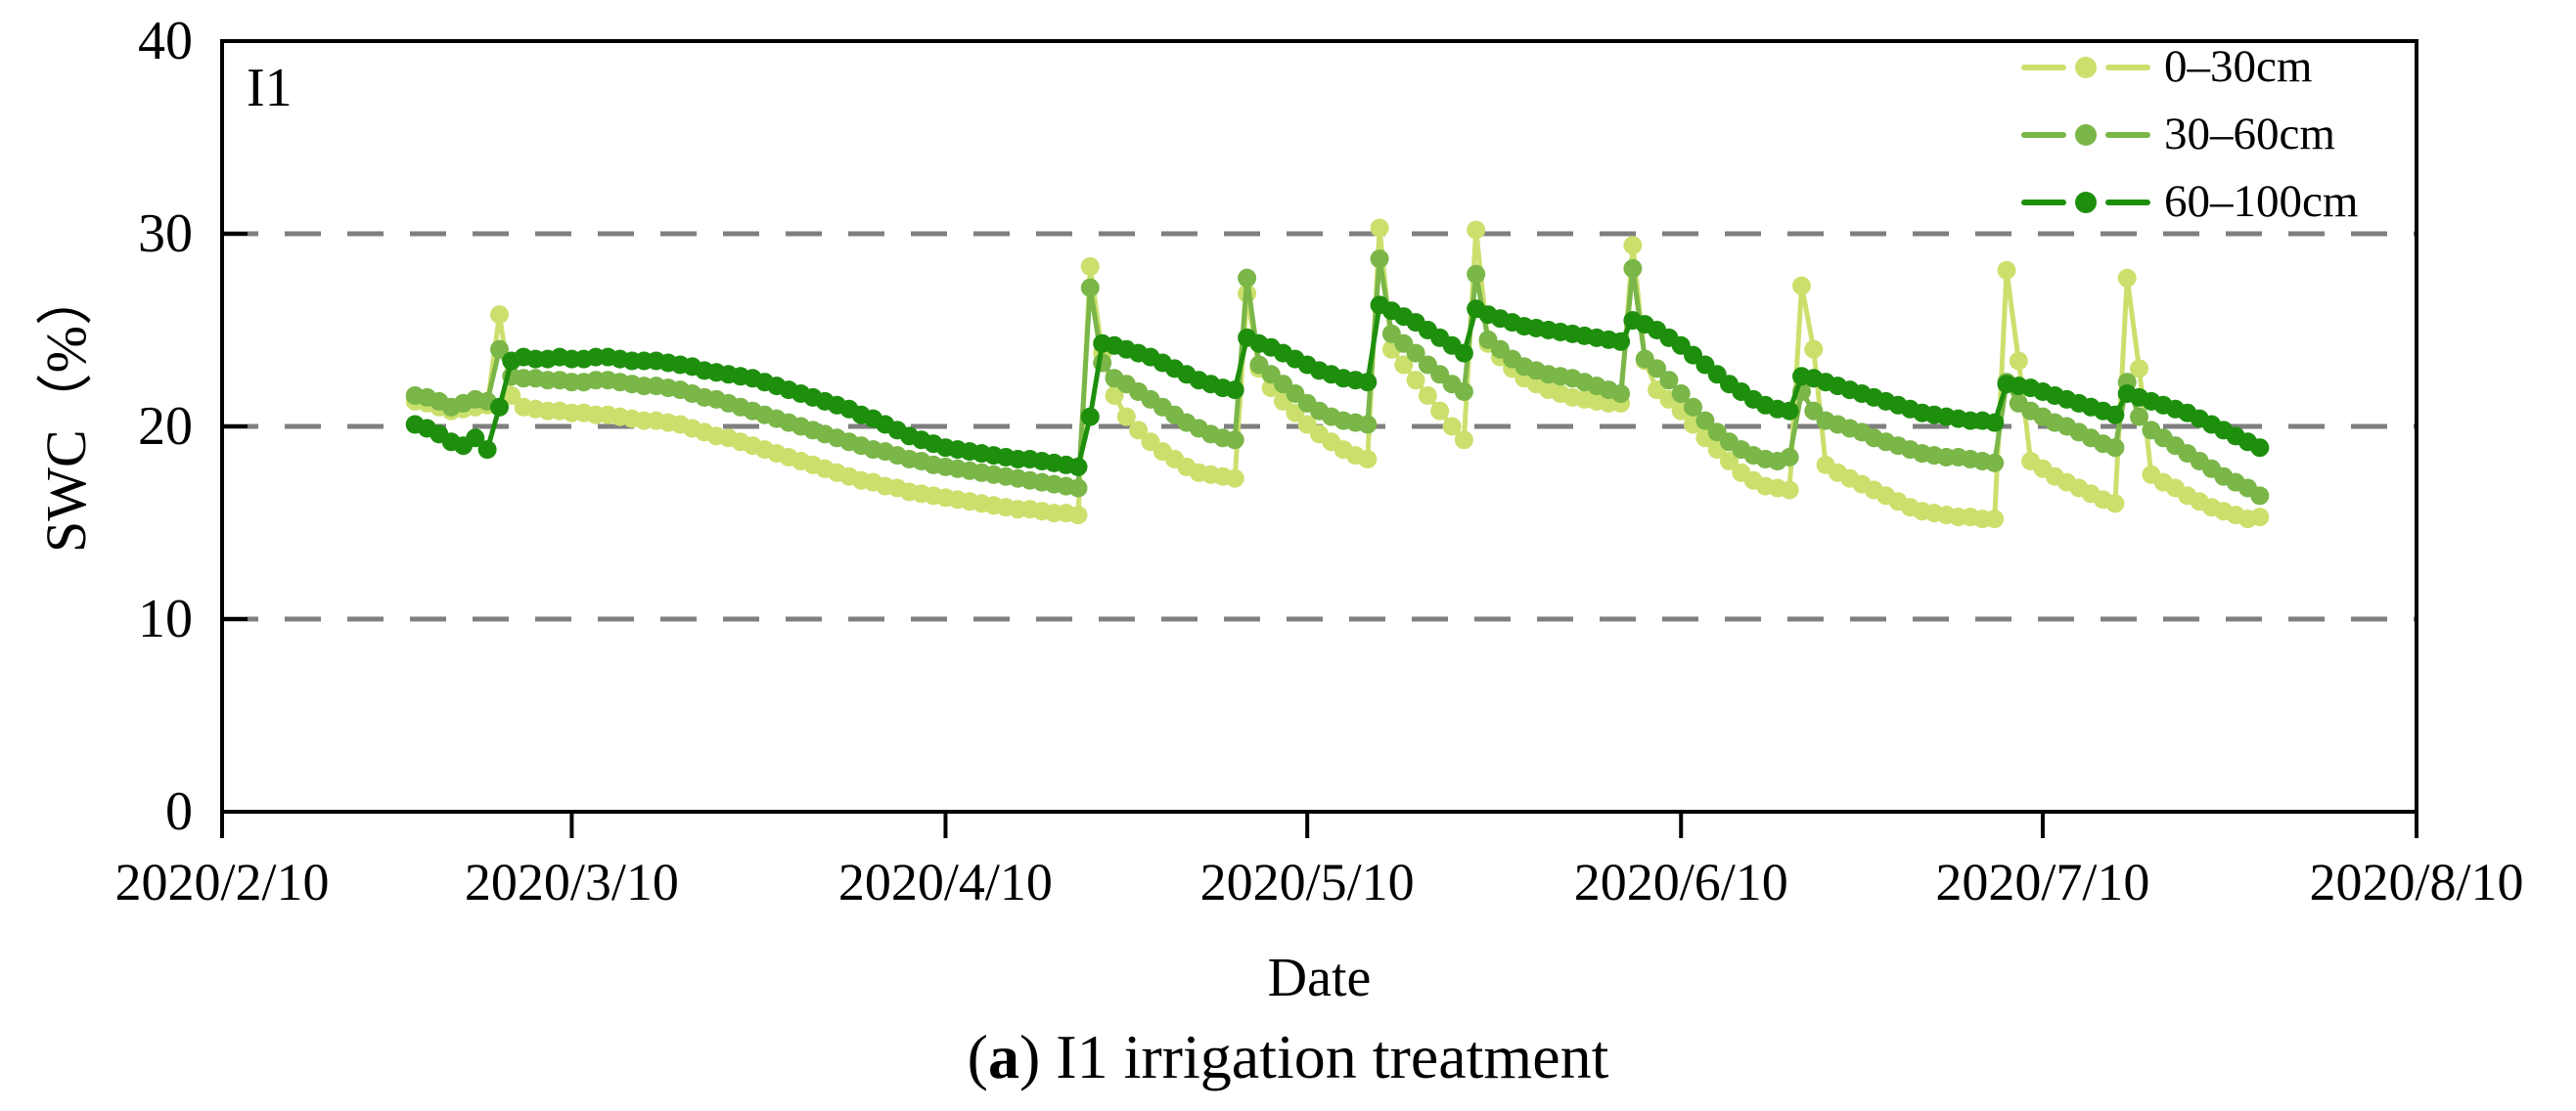  I want to click on x-tick-label-0: 2020/2/10, so click(222, 882).